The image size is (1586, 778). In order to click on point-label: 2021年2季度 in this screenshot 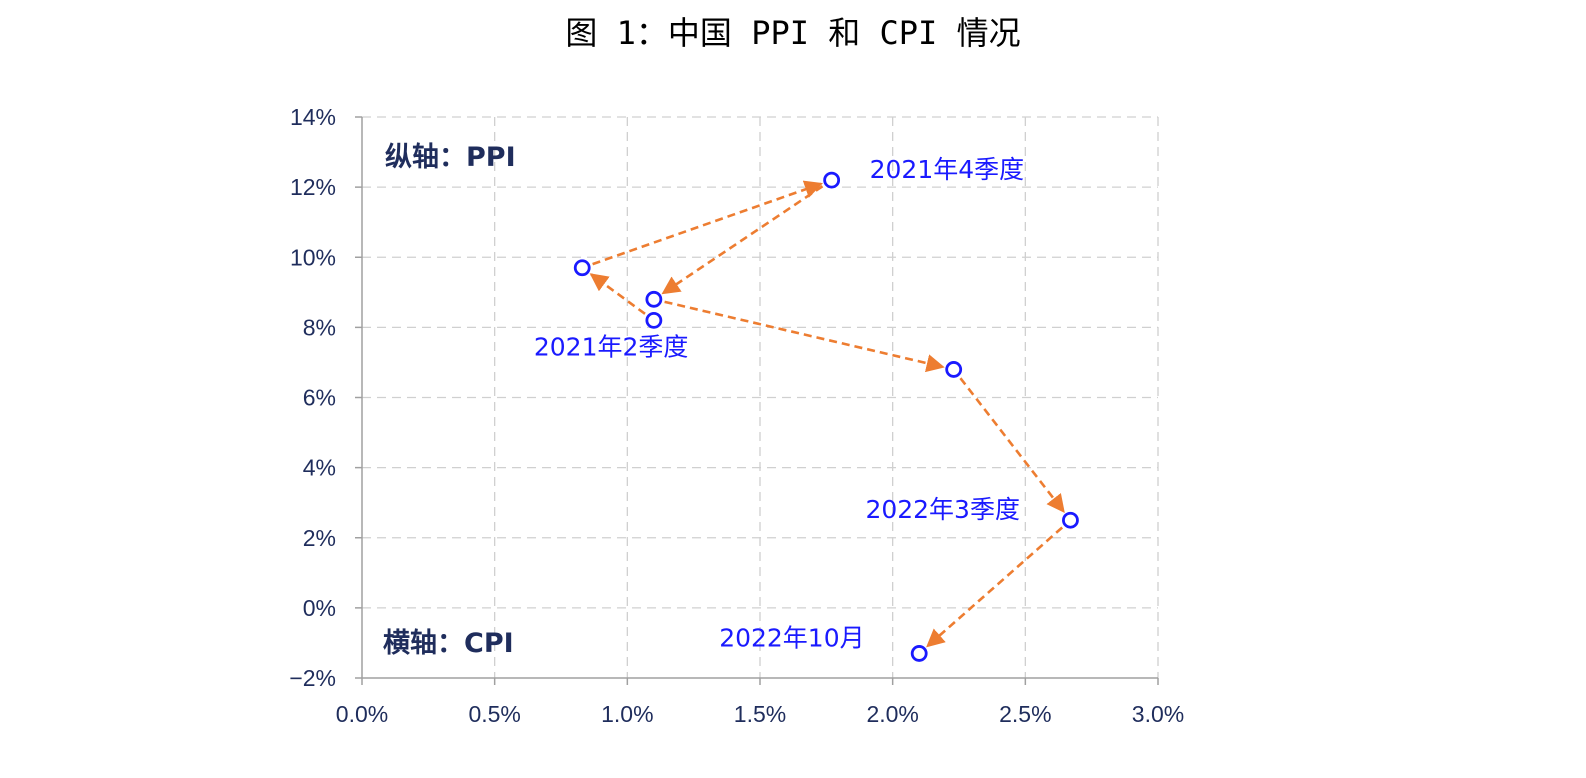, I will do `click(611, 346)`.